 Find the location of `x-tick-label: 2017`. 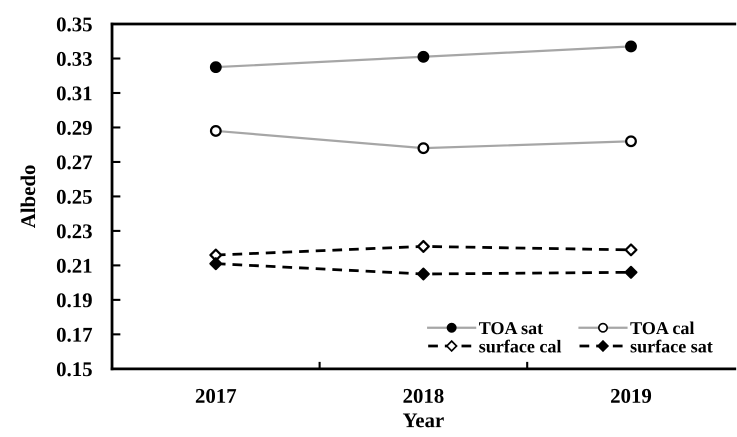

x-tick-label: 2017 is located at coordinates (216, 395).